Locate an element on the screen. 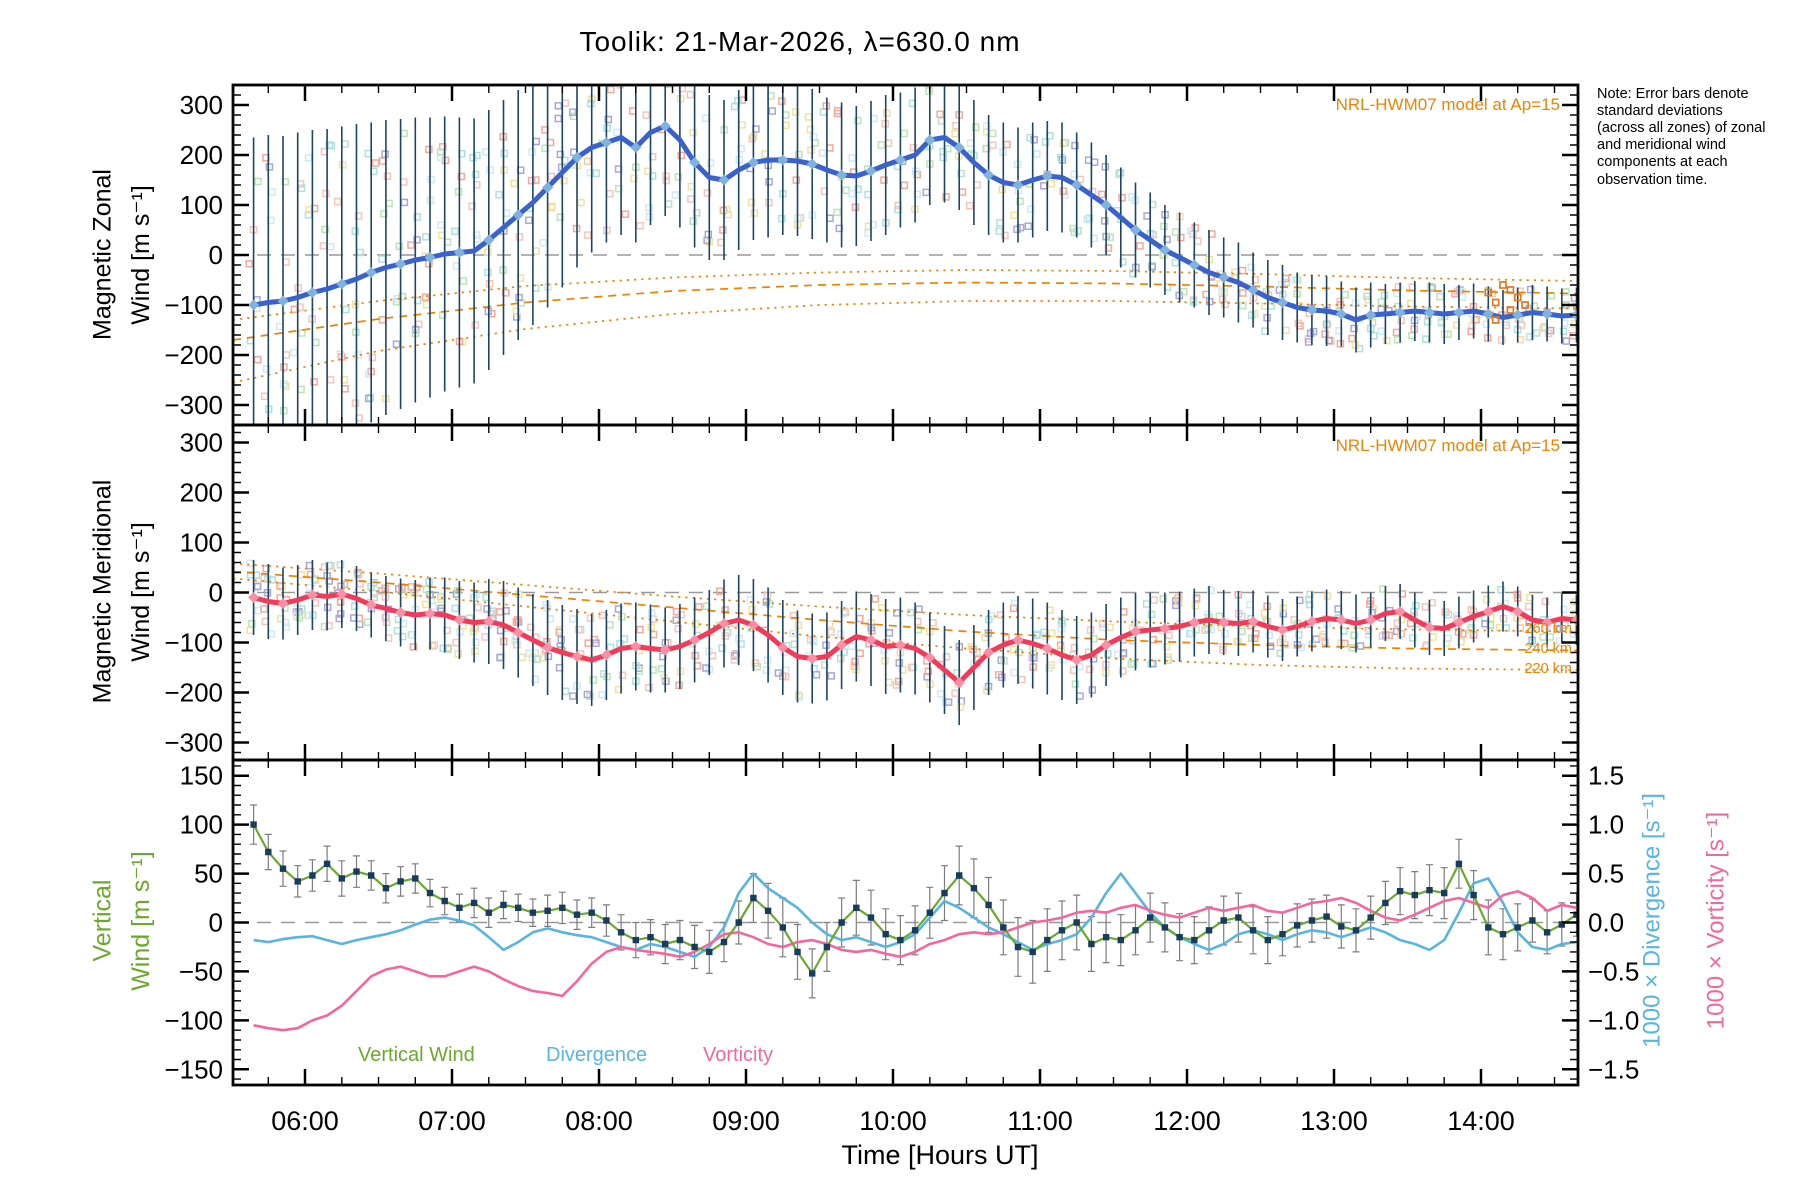 This screenshot has width=1800, height=1200. model-line-260km-zonal is located at coordinates (905, 295).